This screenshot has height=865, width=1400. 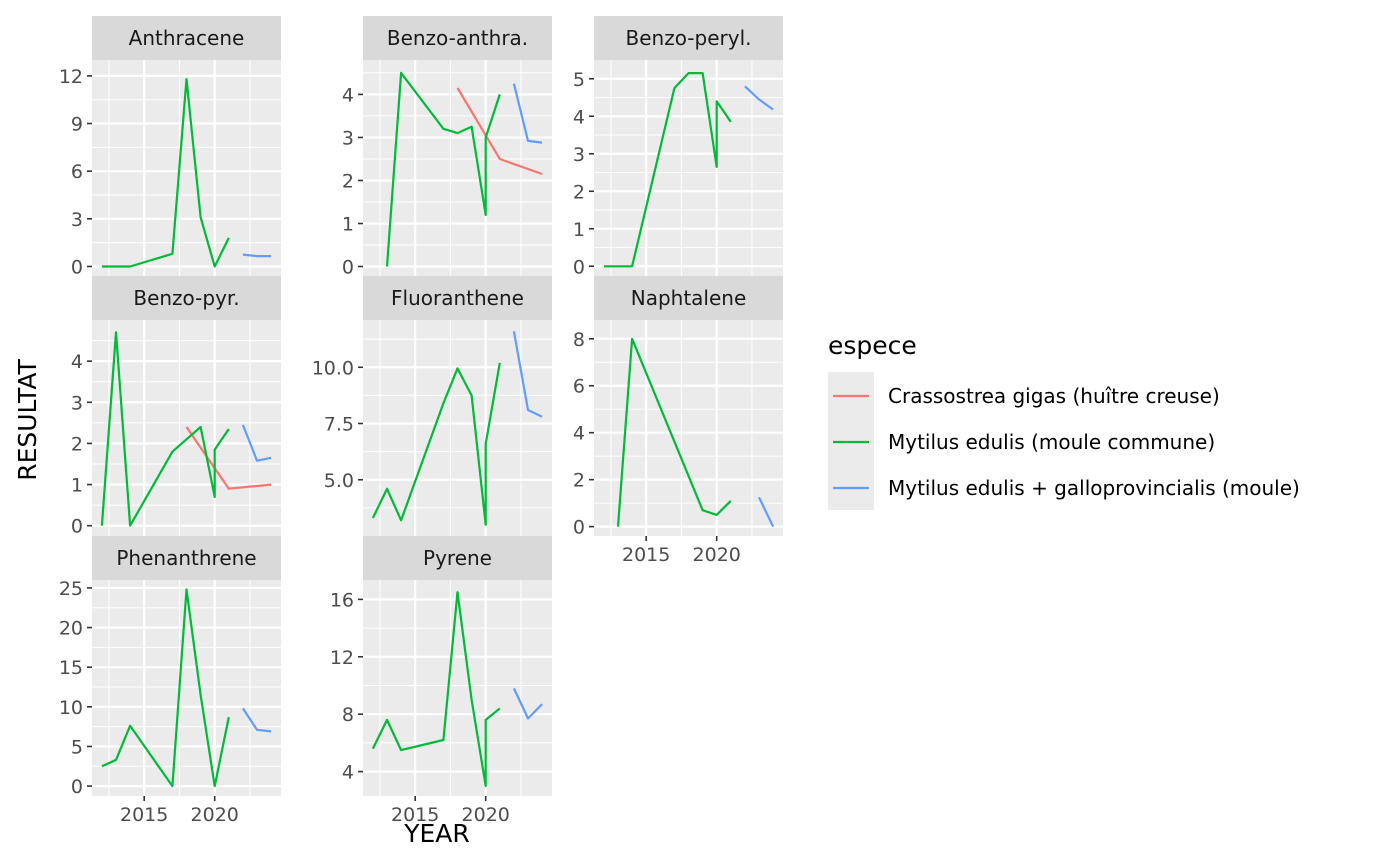 What do you see at coordinates (342, 600) in the screenshot?
I see `y-tick-label: 16` at bounding box center [342, 600].